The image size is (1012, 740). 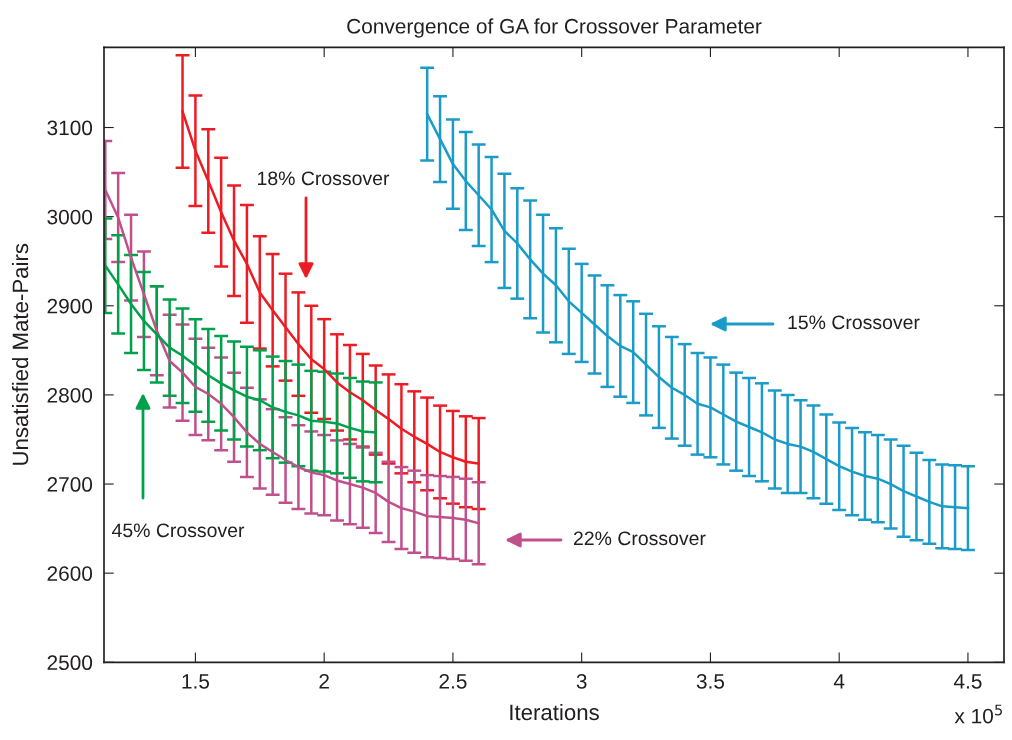 What do you see at coordinates (324, 681) in the screenshot?
I see `x-tick-label: 2` at bounding box center [324, 681].